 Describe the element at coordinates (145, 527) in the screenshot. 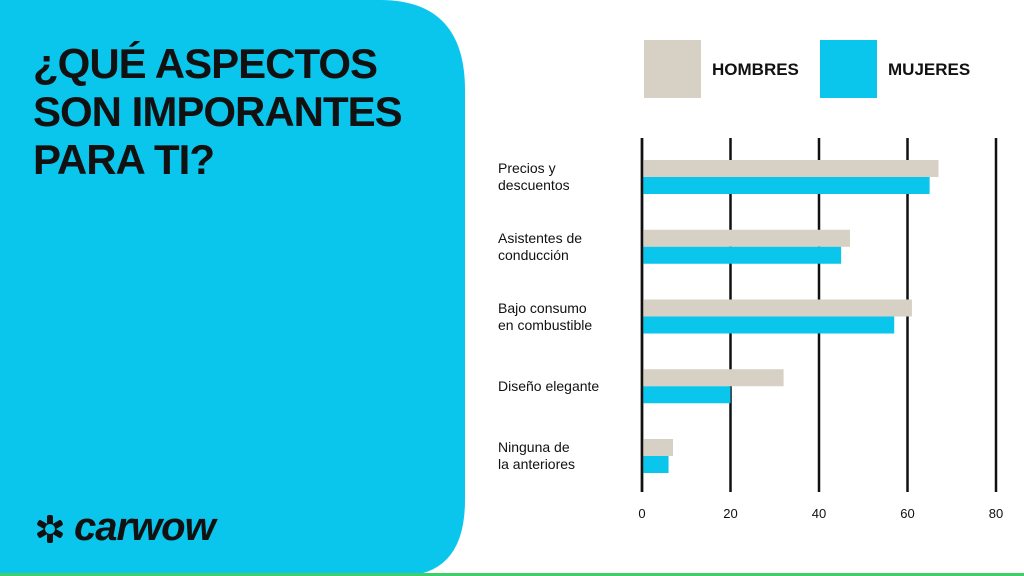

I see `brand-name: carwow` at that location.